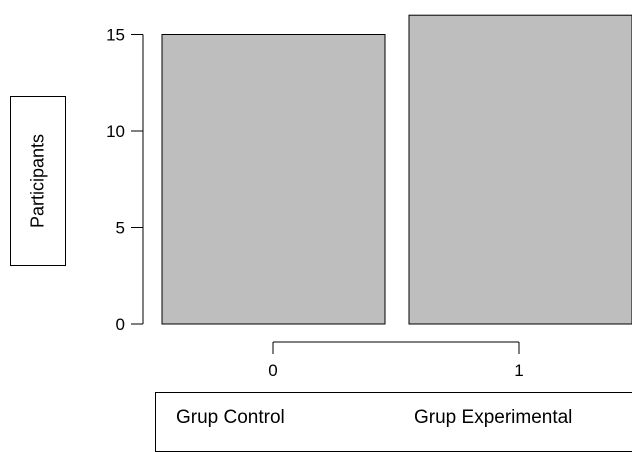 Image resolution: width=632 pixels, height=452 pixels. I want to click on x-tick-label: 0, so click(272, 370).